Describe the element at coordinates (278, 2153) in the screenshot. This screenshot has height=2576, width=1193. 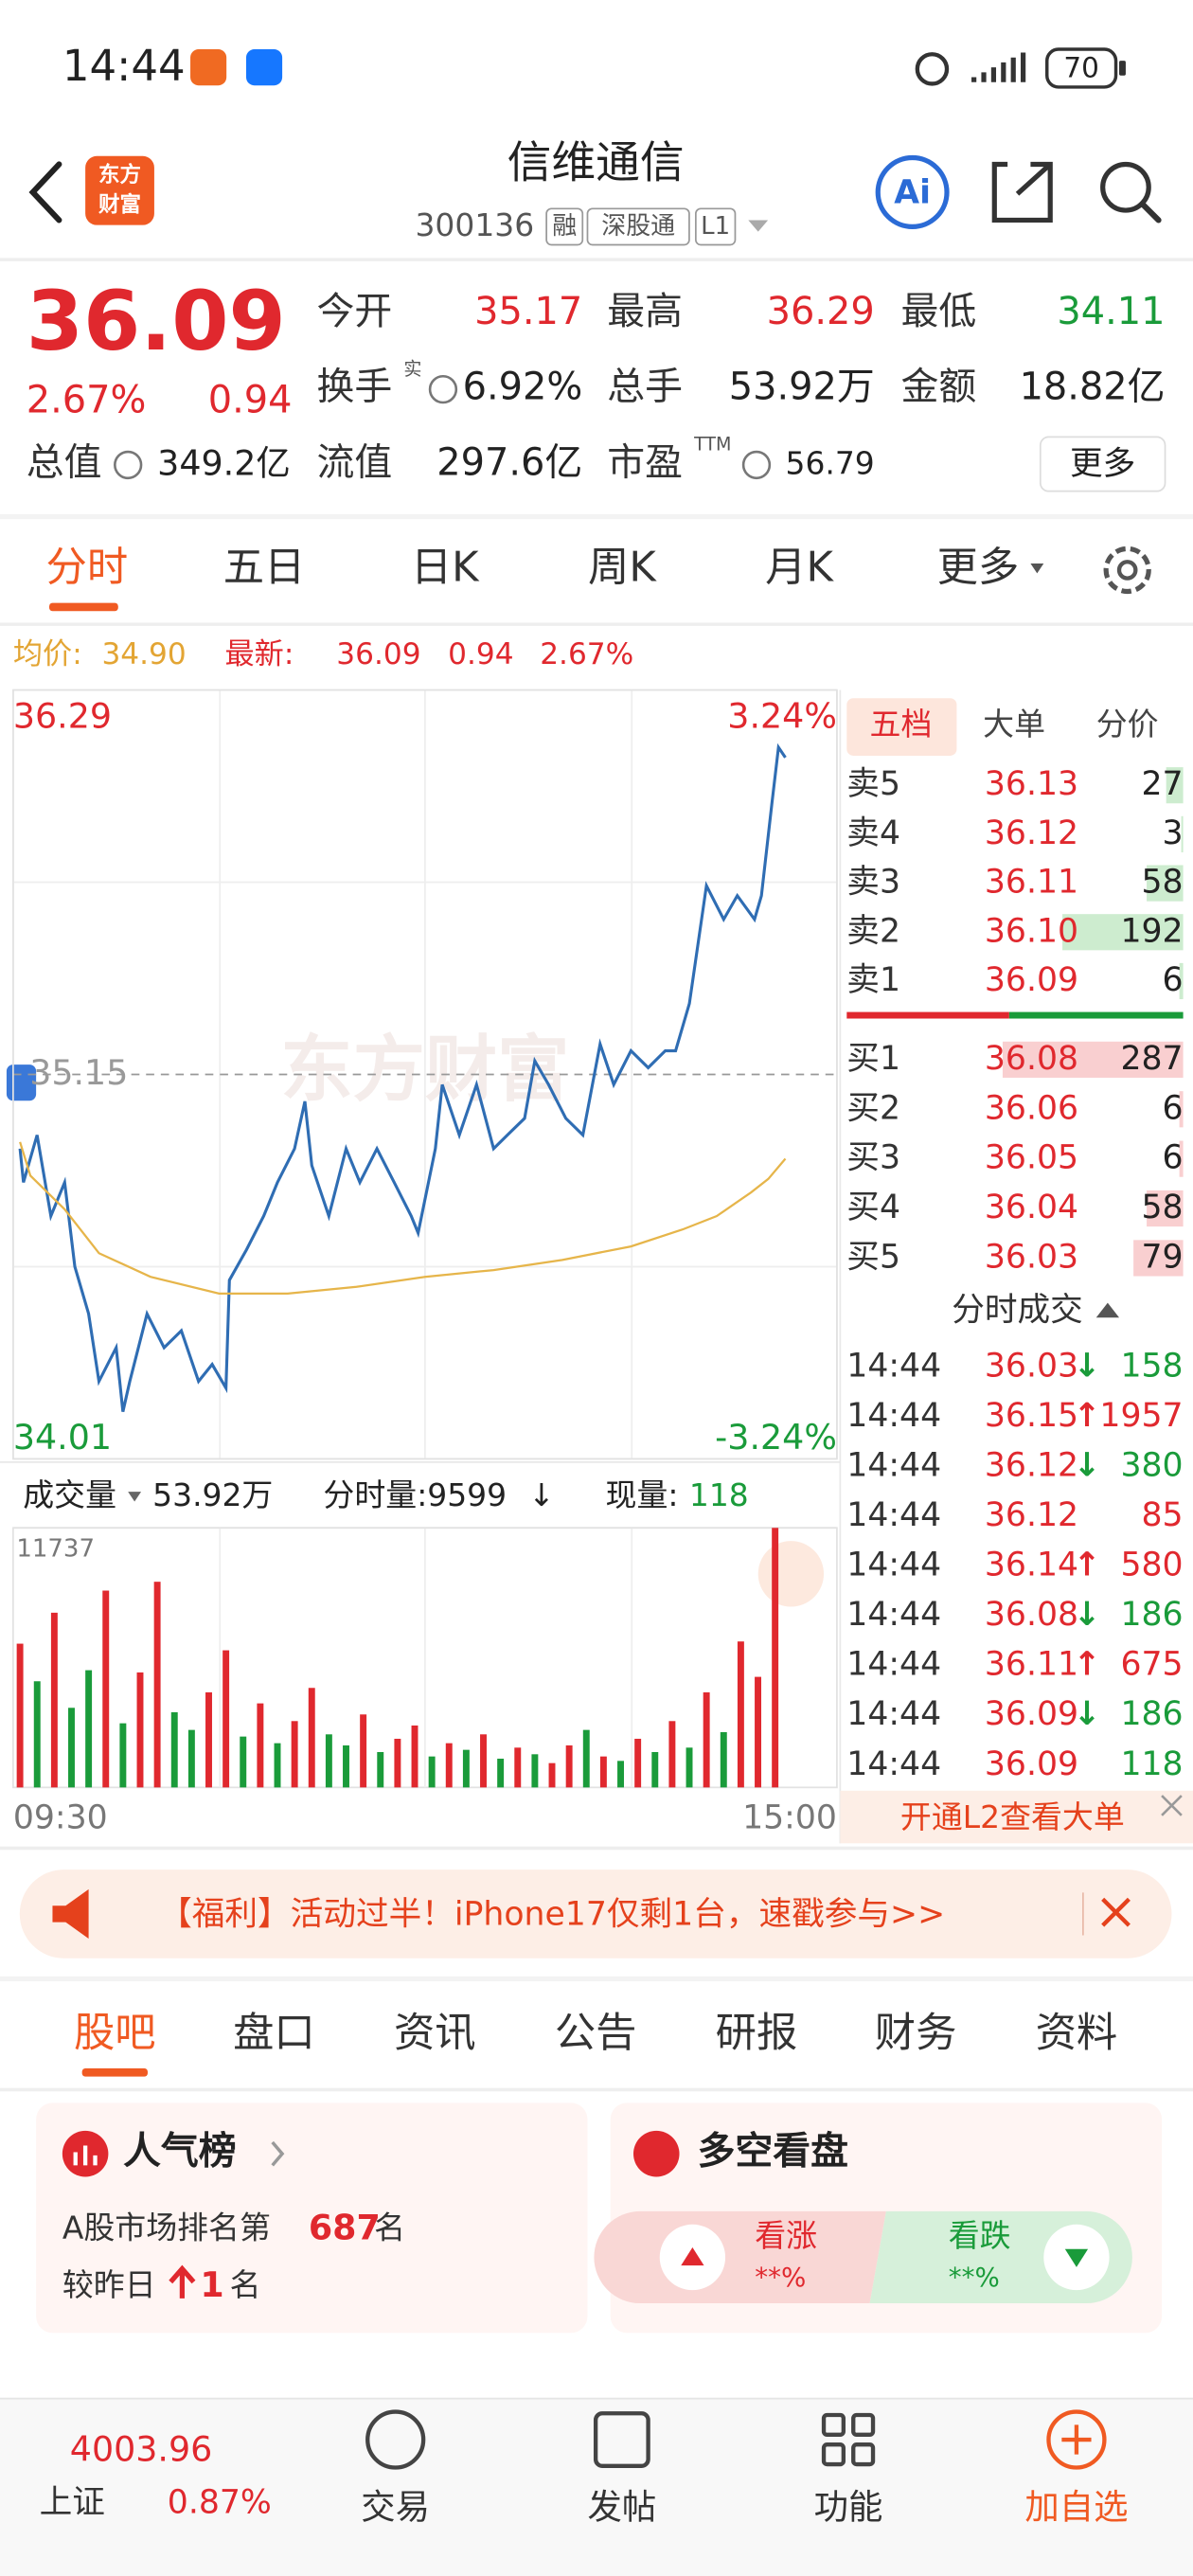
I see `chevron` at that location.